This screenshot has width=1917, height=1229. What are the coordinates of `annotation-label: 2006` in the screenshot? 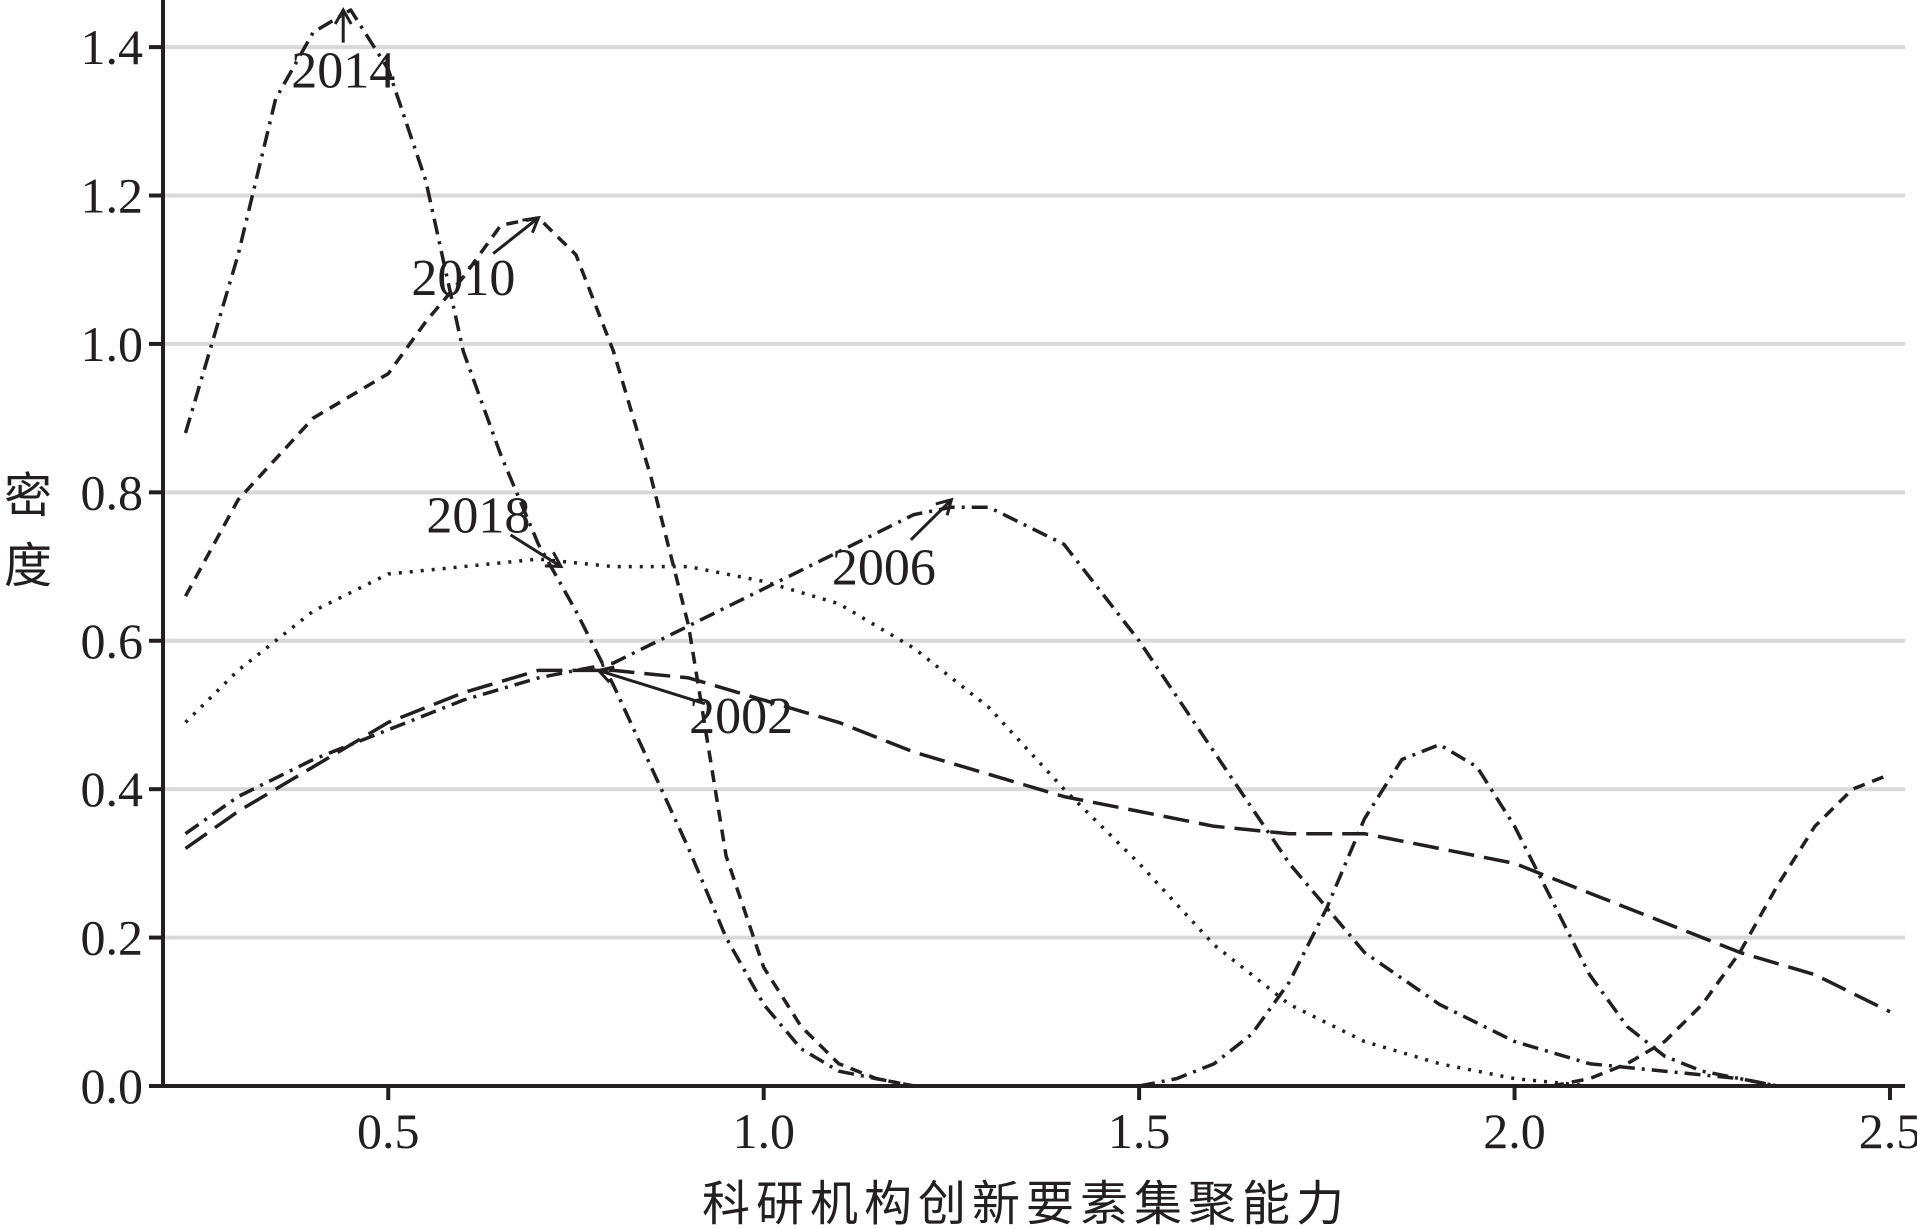 It's located at (884, 568).